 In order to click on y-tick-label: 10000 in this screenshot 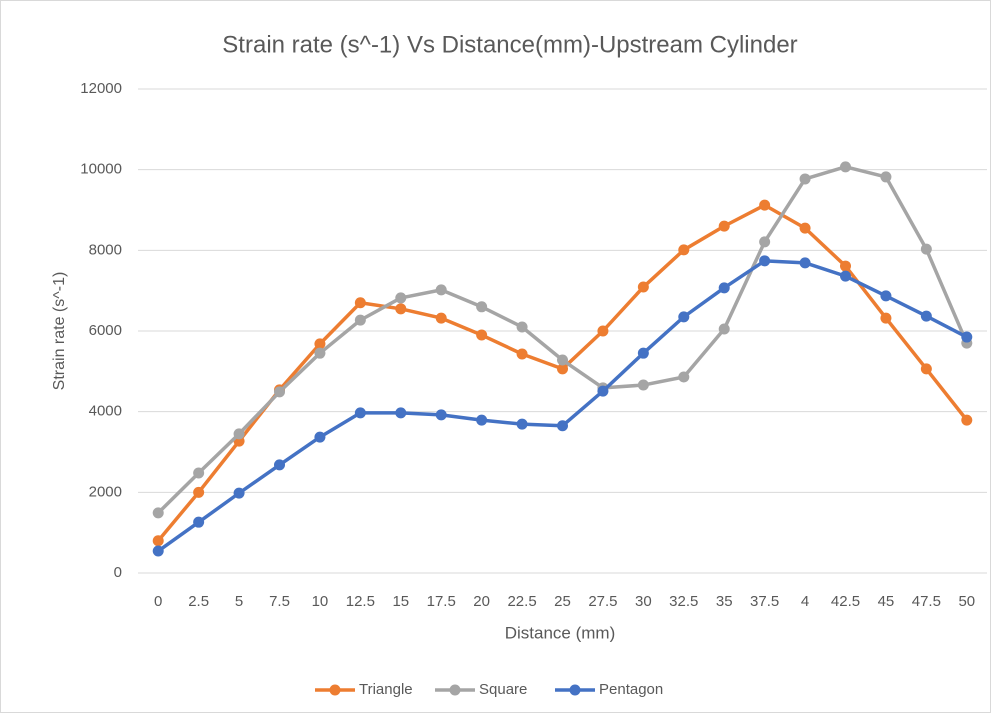, I will do `click(101, 169)`.